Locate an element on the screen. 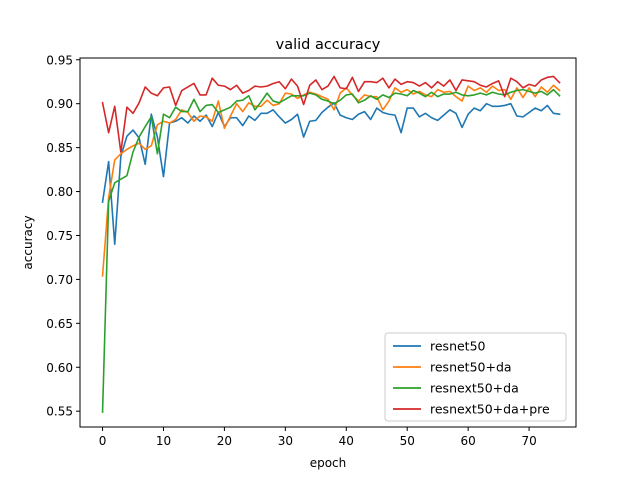 This screenshot has width=640, height=480. y-tick-label: 0.65 is located at coordinates (59, 324).